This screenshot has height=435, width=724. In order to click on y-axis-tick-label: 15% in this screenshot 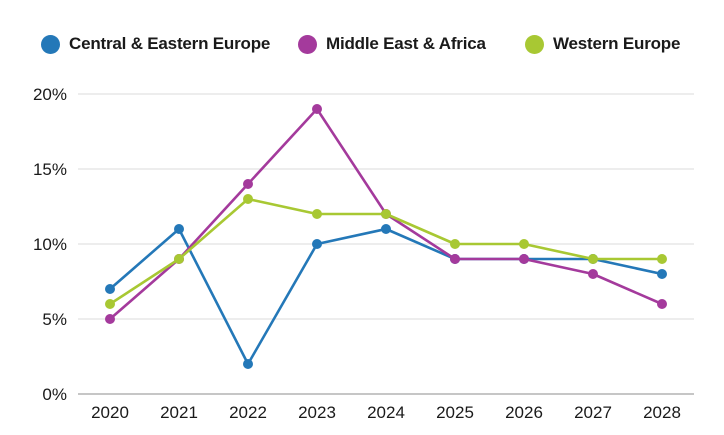, I will do `click(50, 169)`.